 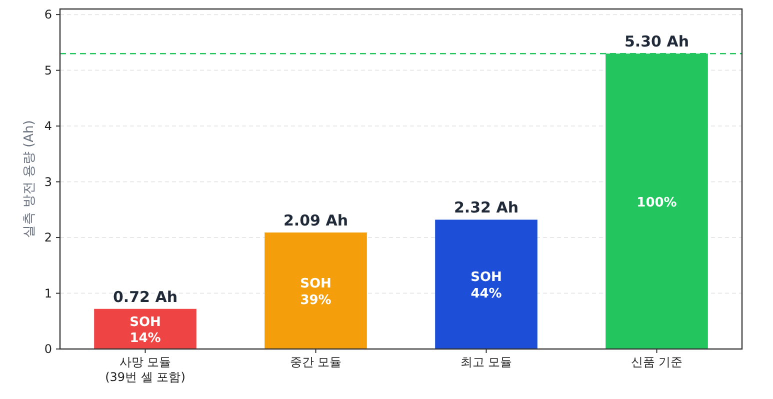 I want to click on data-label: 5.30 Ah, so click(x=657, y=41).